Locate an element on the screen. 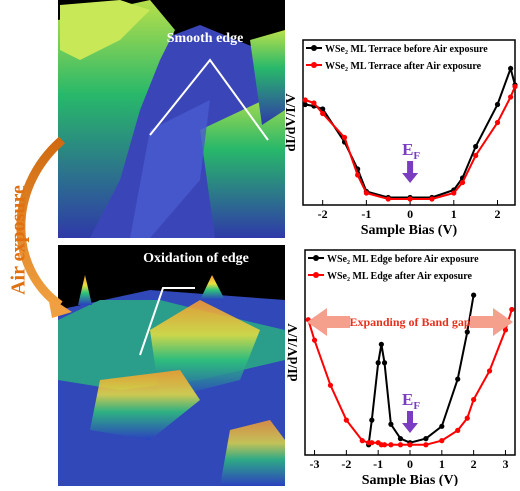  plot-frame is located at coordinates (409, 122).